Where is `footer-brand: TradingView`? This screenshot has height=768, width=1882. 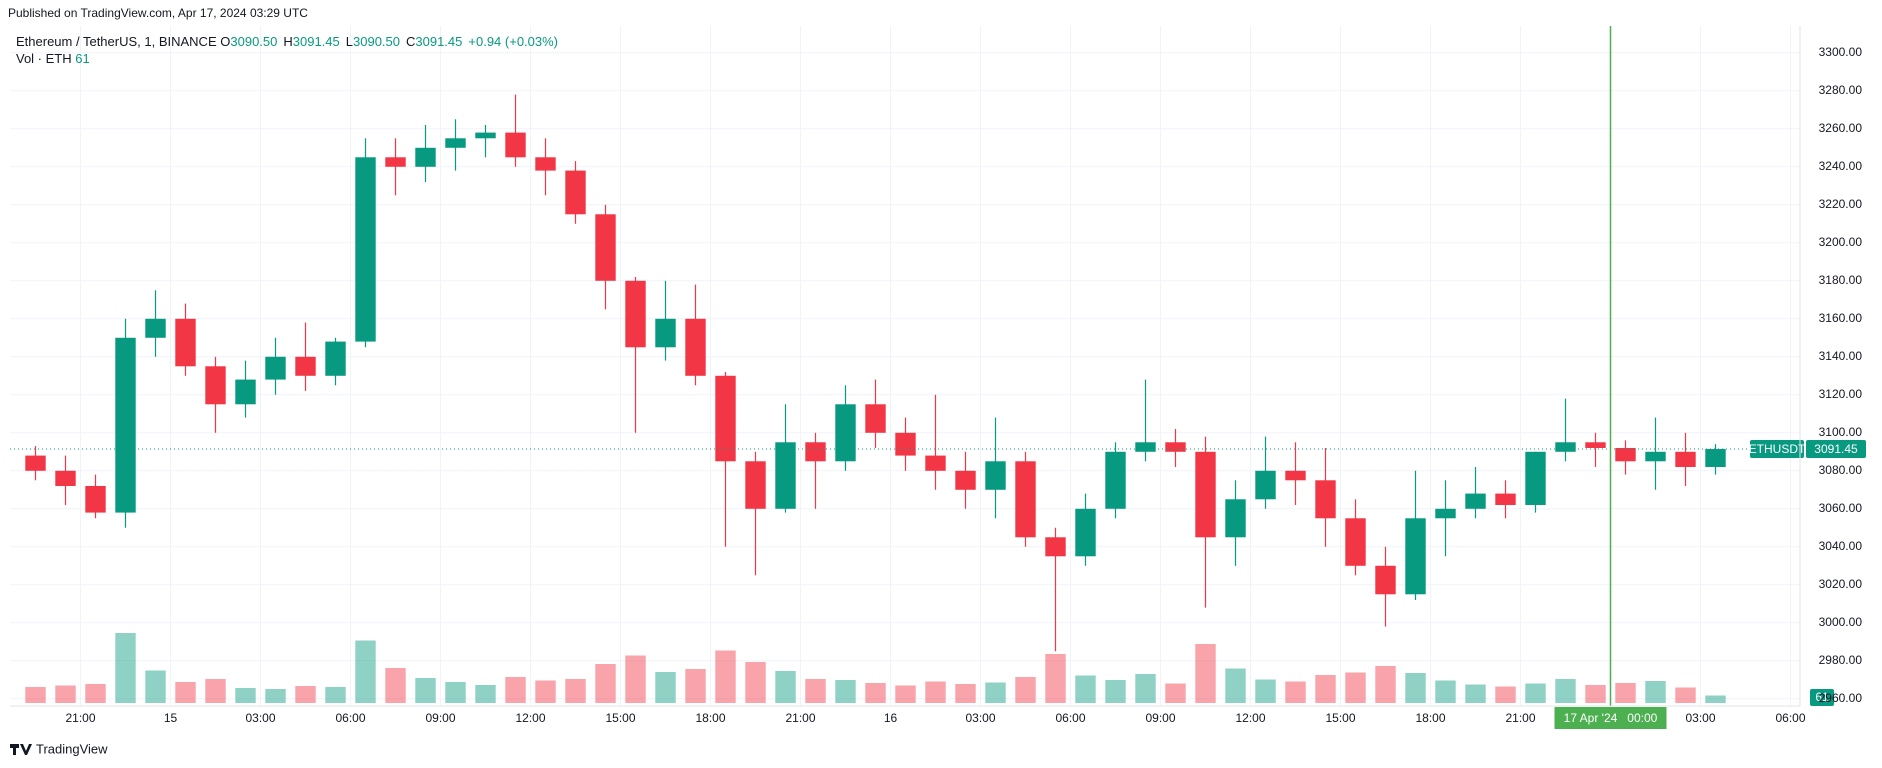 footer-brand: TradingView is located at coordinates (72, 748).